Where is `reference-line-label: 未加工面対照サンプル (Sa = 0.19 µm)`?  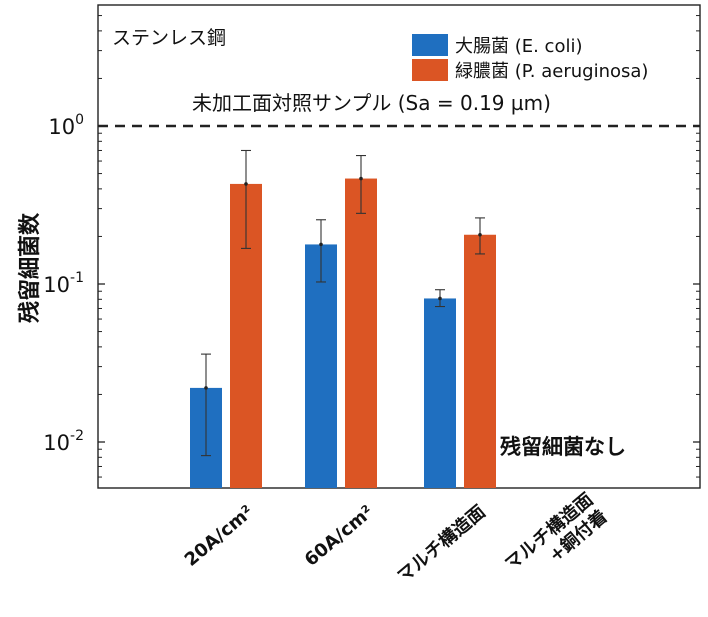
reference-line-label: 未加工面対照サンプル (Sa = 0.19 µm) is located at coordinates (371, 103).